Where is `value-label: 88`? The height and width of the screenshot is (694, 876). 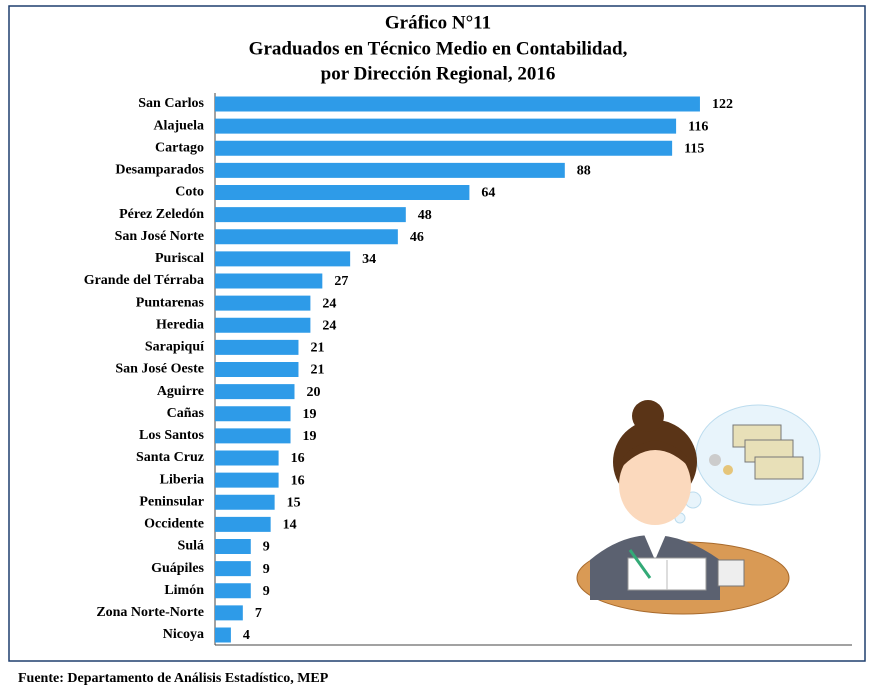 value-label: 88 is located at coordinates (584, 171).